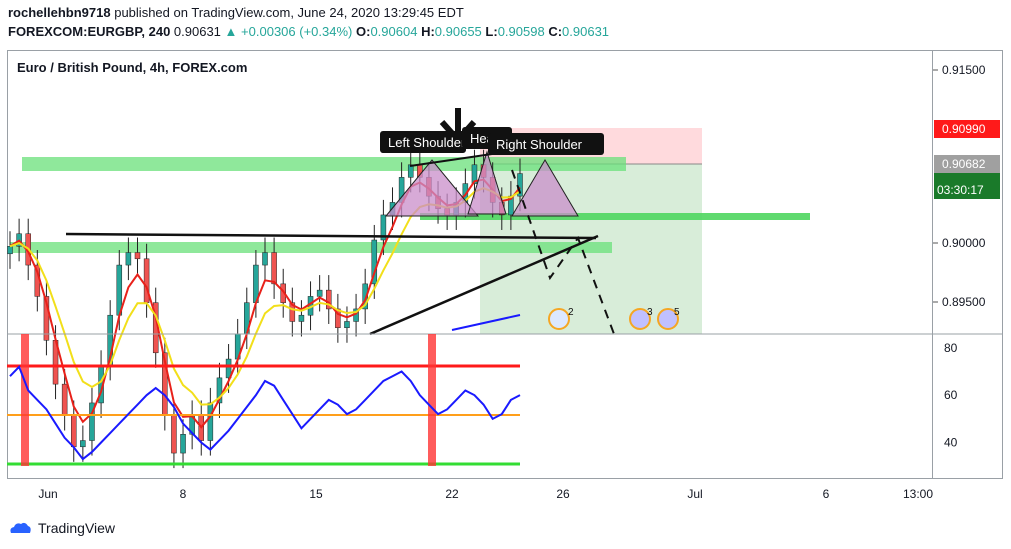 The width and height of the screenshot is (1011, 549). I want to click on price-axis-ticks: 0.91500 0.90000 0.89500, so click(959, 186).